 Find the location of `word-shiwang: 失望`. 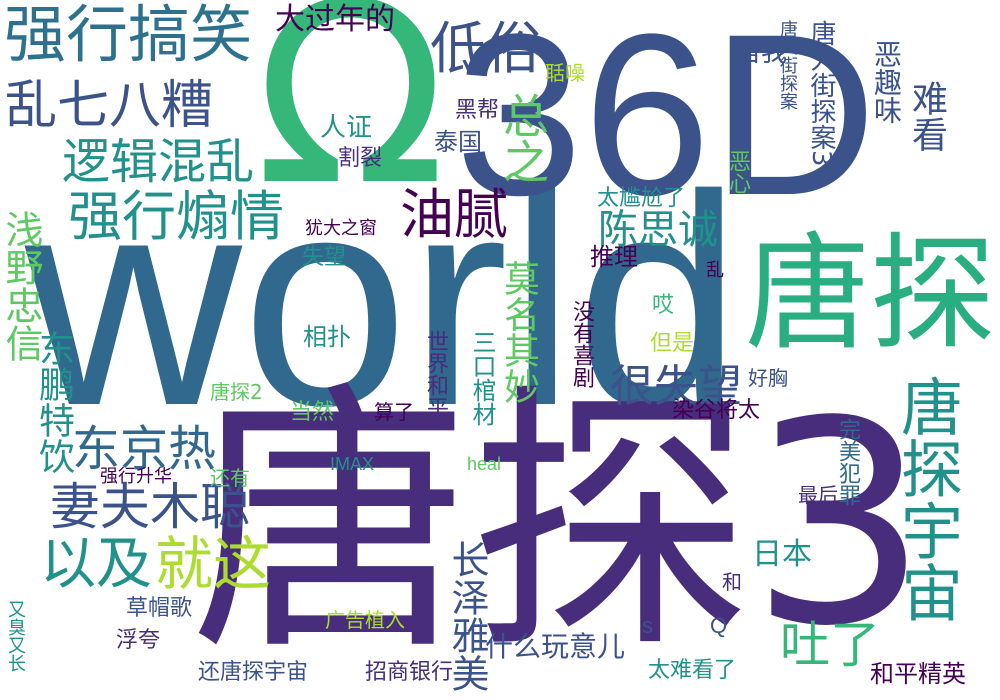

word-shiwang: 失望 is located at coordinates (324, 257).